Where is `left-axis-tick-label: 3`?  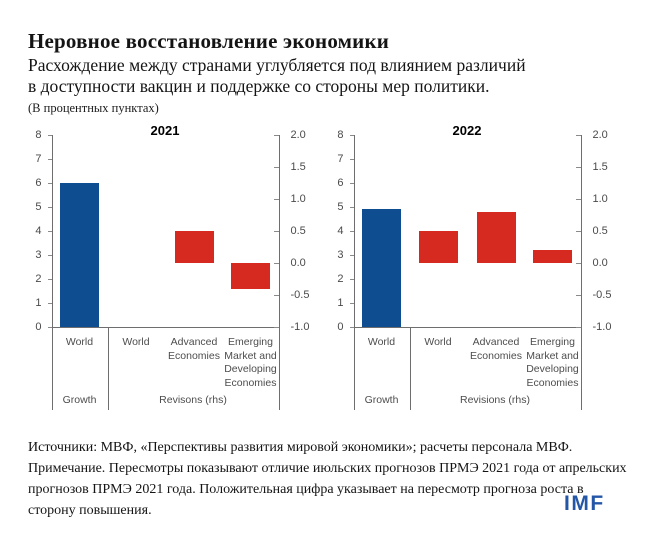
left-axis-tick-label: 3 is located at coordinates (38, 255).